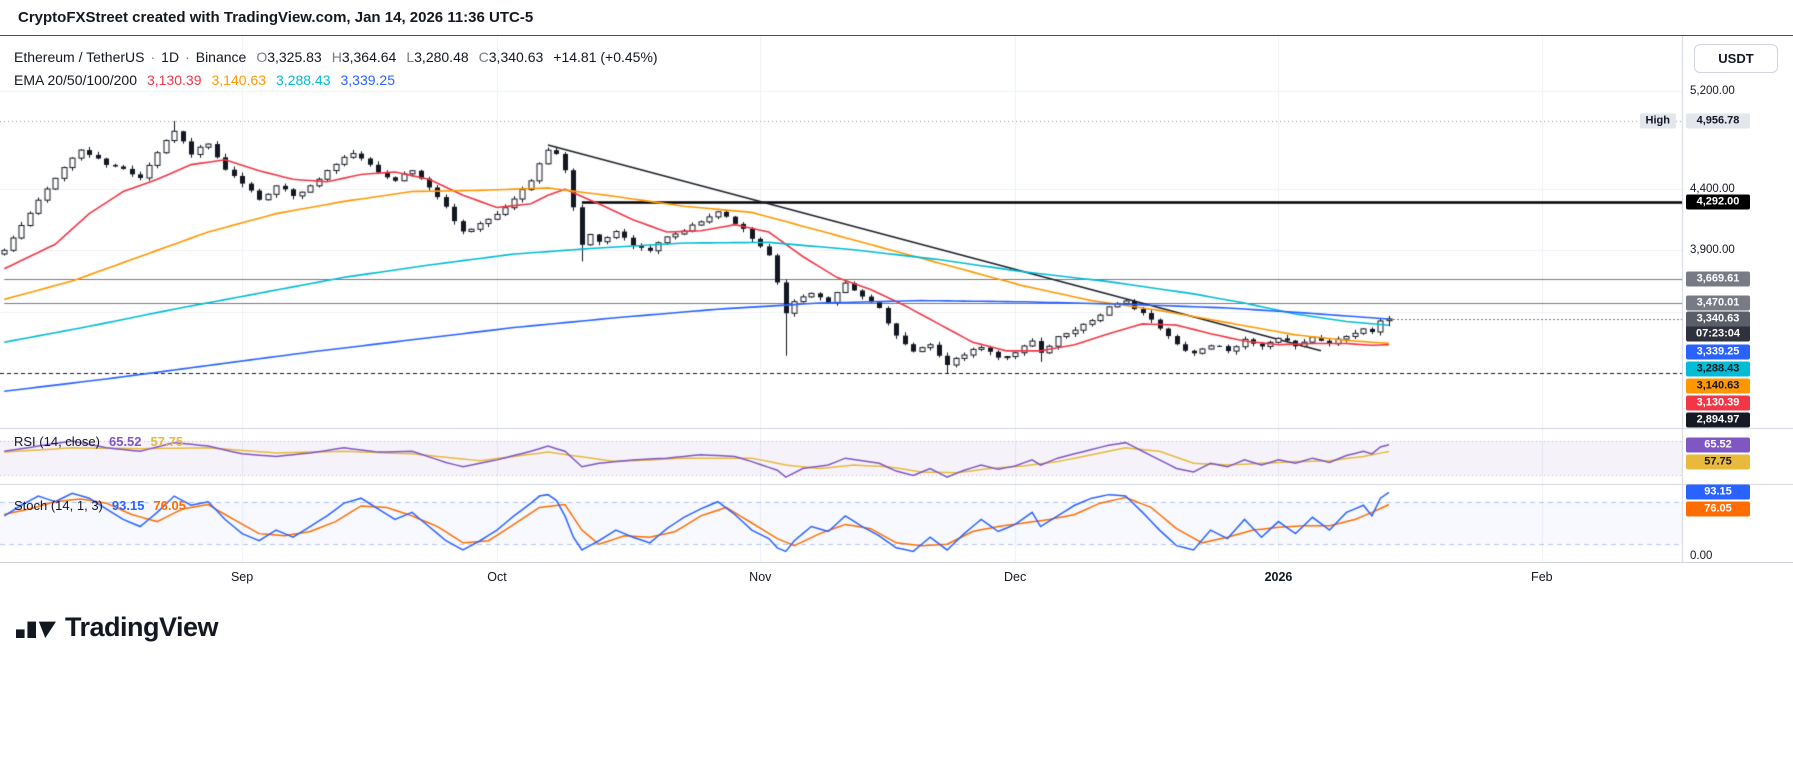  I want to click on indicator-value: 3,130.39, so click(174, 79).